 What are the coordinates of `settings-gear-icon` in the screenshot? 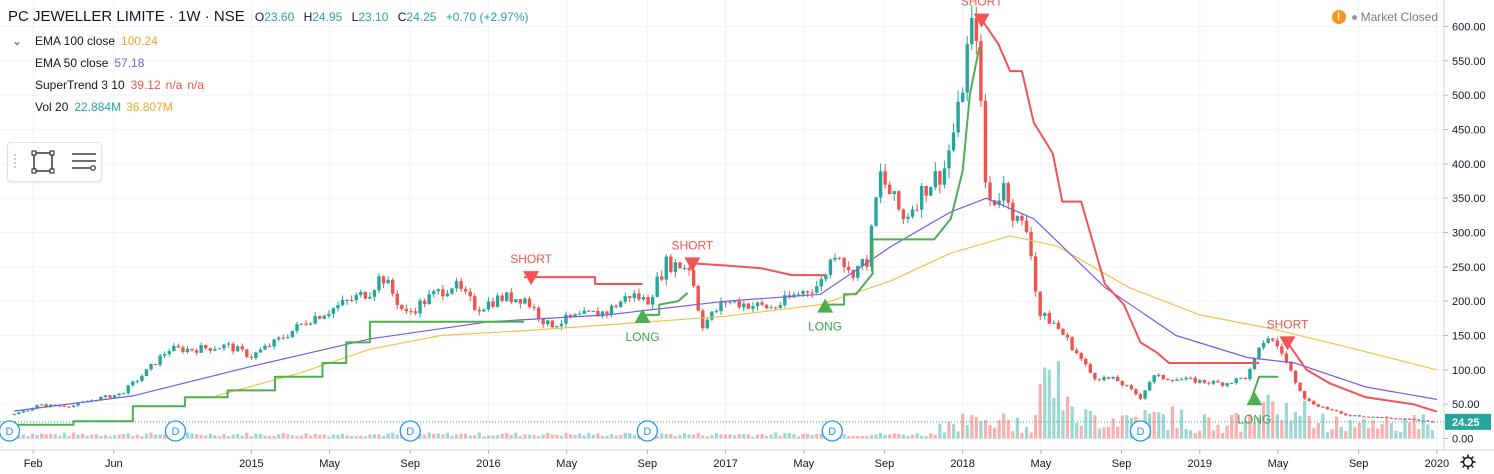 It's located at (1468, 462).